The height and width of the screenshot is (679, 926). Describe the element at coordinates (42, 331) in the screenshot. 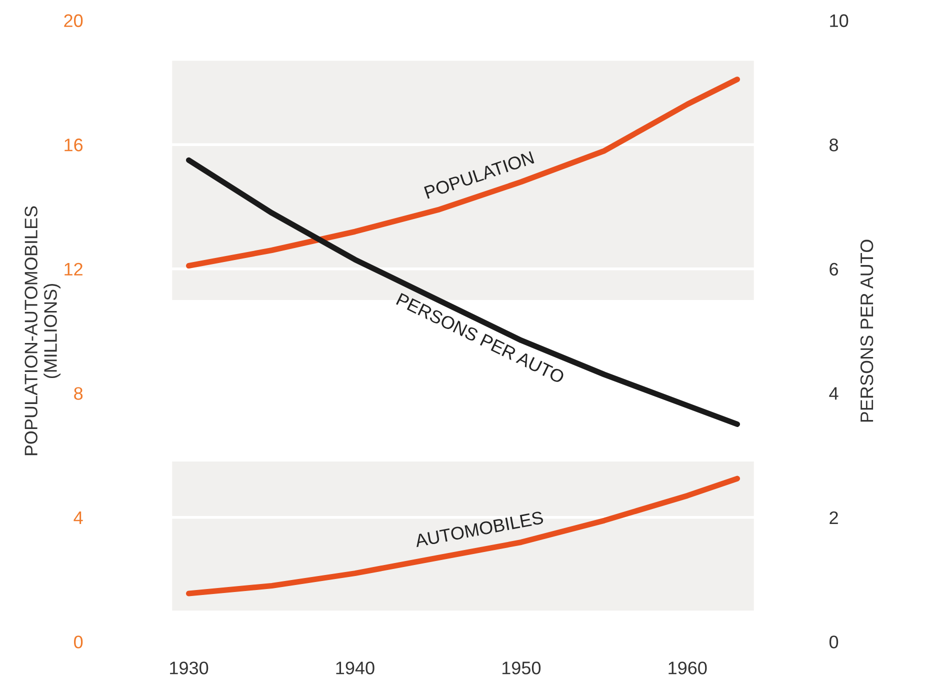

I see `y-axis-title: POPULATION-AUTOMOBILES (MILLIONS)` at that location.